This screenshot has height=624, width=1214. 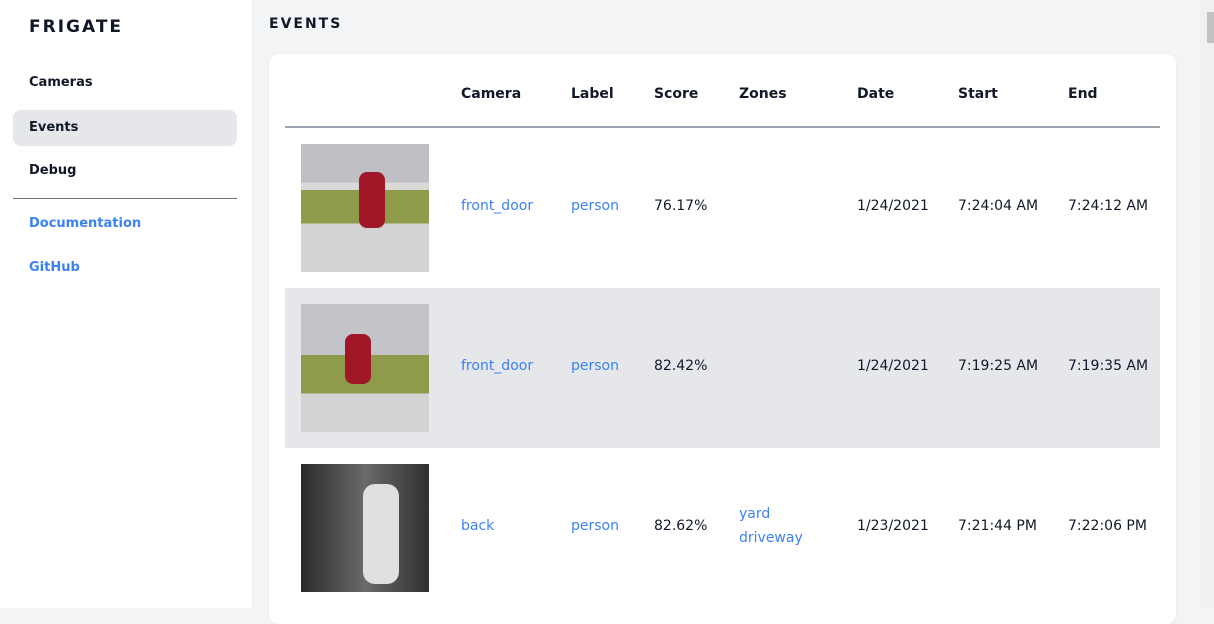 What do you see at coordinates (478, 526) in the screenshot?
I see `camera-link: back` at bounding box center [478, 526].